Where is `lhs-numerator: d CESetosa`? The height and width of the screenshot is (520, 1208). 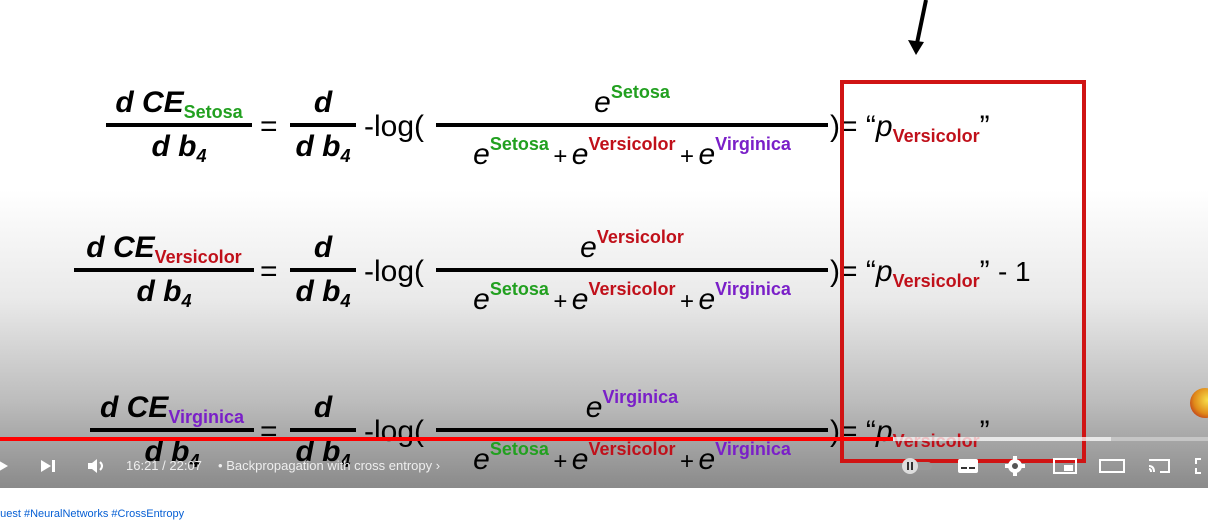 lhs-numerator: d CESetosa is located at coordinates (179, 103).